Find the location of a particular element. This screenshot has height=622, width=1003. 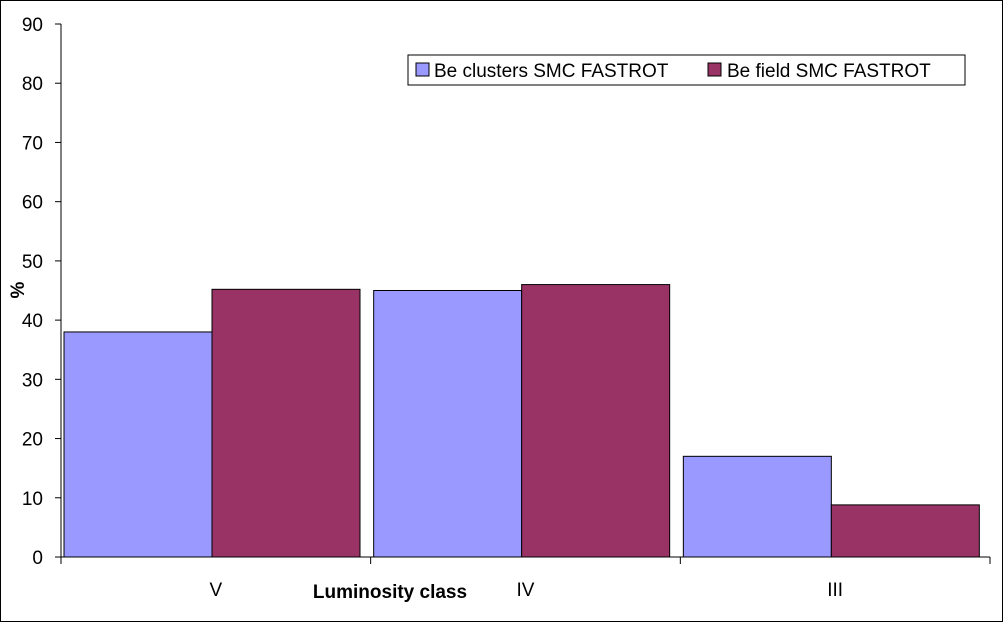

legend-label-clusters: Be clusters SMC FASTROT is located at coordinates (551, 71).